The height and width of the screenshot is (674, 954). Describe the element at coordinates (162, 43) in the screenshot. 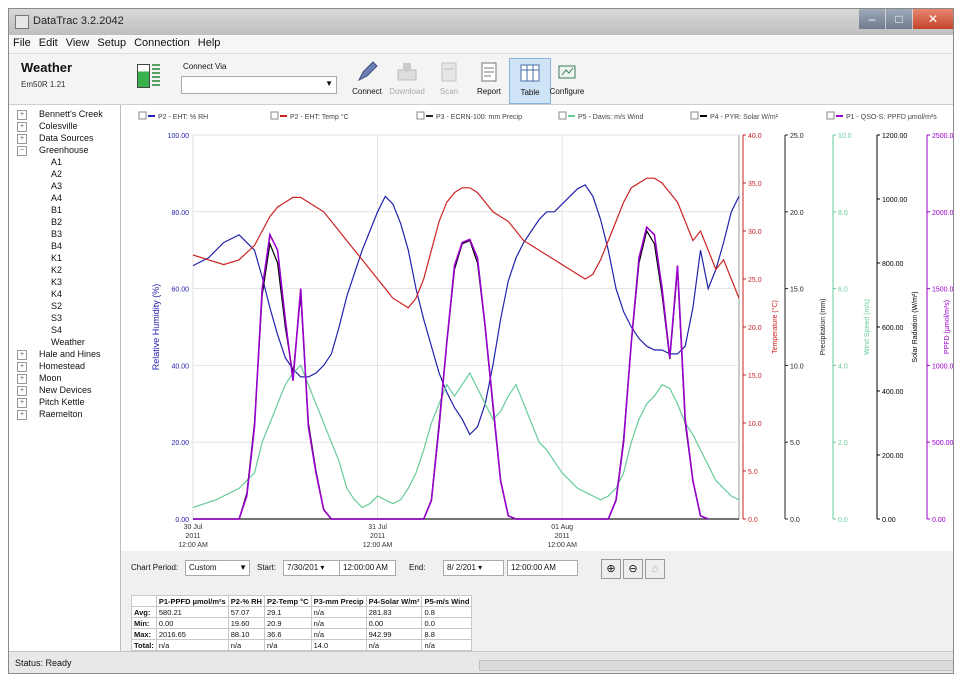

I see `menu-connection: Connection` at that location.